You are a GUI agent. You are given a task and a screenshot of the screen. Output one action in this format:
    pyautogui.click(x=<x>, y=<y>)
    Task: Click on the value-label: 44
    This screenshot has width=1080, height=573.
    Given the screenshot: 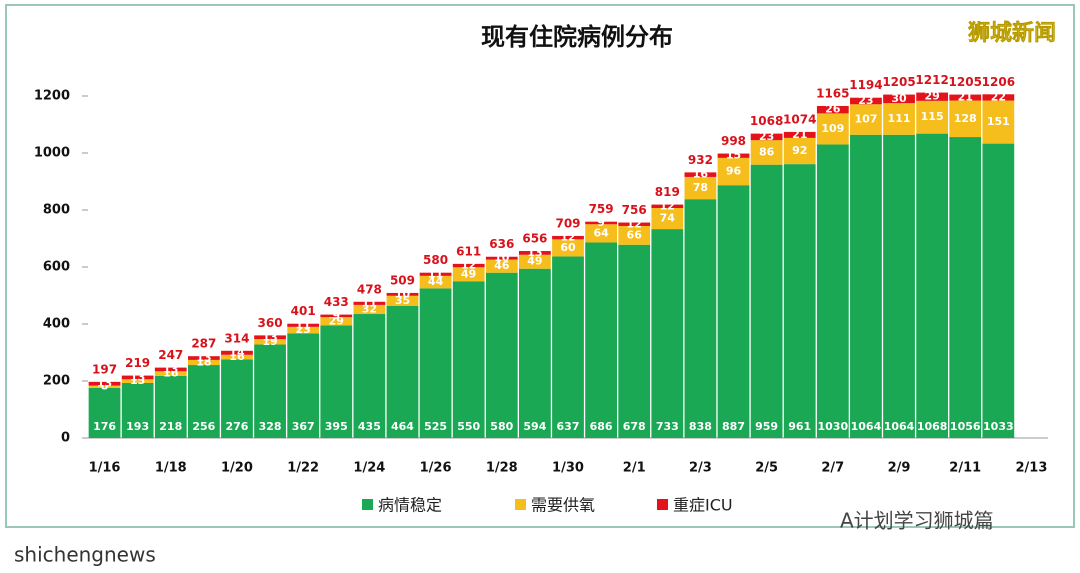 What is the action you would take?
    pyautogui.click(x=436, y=281)
    